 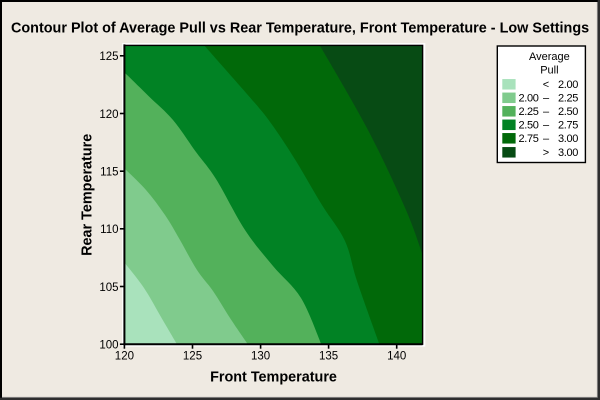 I want to click on svg-text: 105, so click(x=108, y=288).